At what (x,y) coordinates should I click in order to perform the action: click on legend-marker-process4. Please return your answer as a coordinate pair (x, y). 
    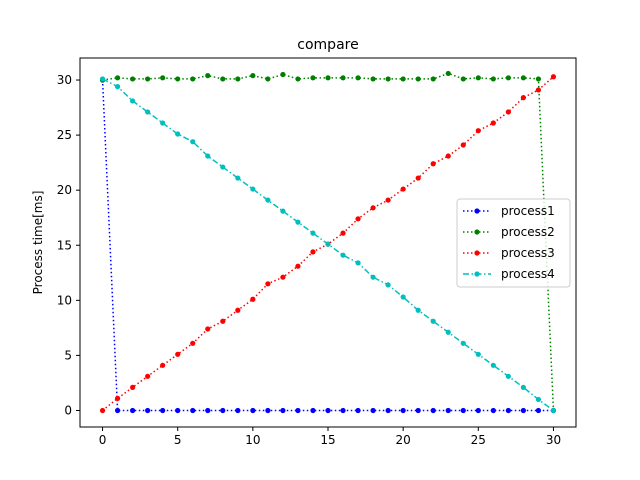
    Looking at the image, I should click on (477, 274).